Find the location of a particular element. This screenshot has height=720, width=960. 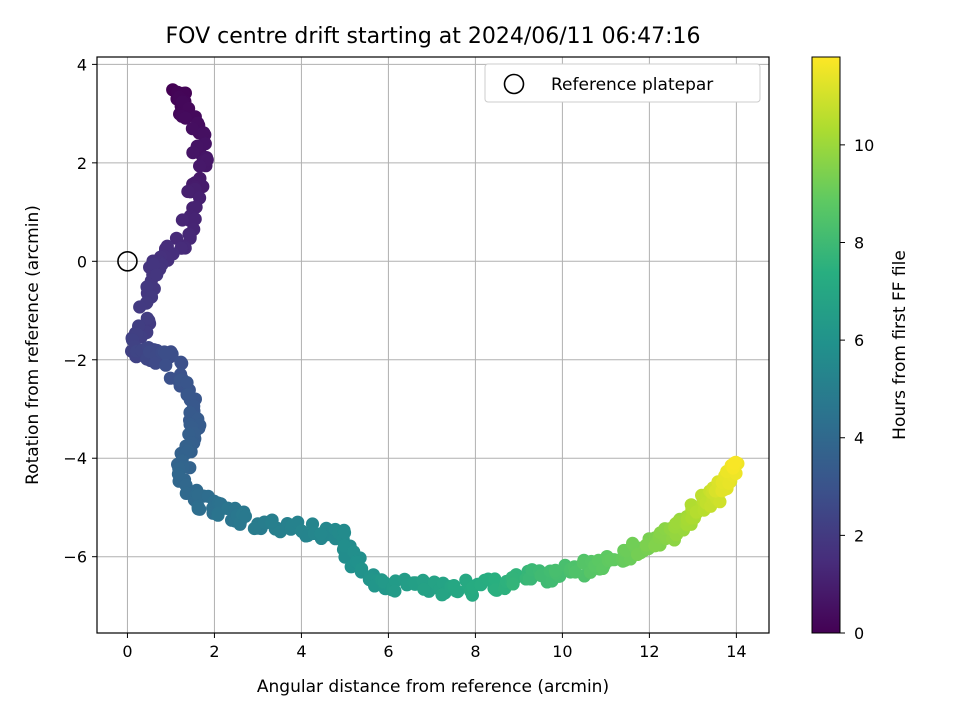

x-axis-ticks: 0 2 4 6 8 10 12 14 is located at coordinates (434, 647).